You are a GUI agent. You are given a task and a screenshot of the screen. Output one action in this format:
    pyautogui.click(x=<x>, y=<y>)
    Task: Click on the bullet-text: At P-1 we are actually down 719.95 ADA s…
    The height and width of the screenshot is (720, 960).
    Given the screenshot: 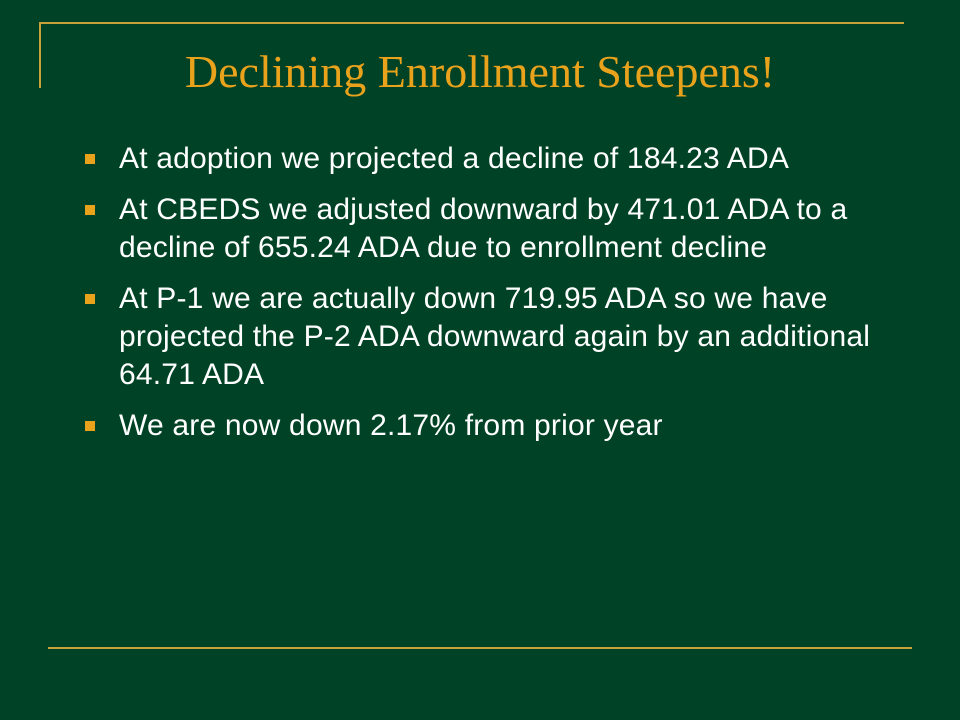 What is the action you would take?
    pyautogui.click(x=495, y=336)
    